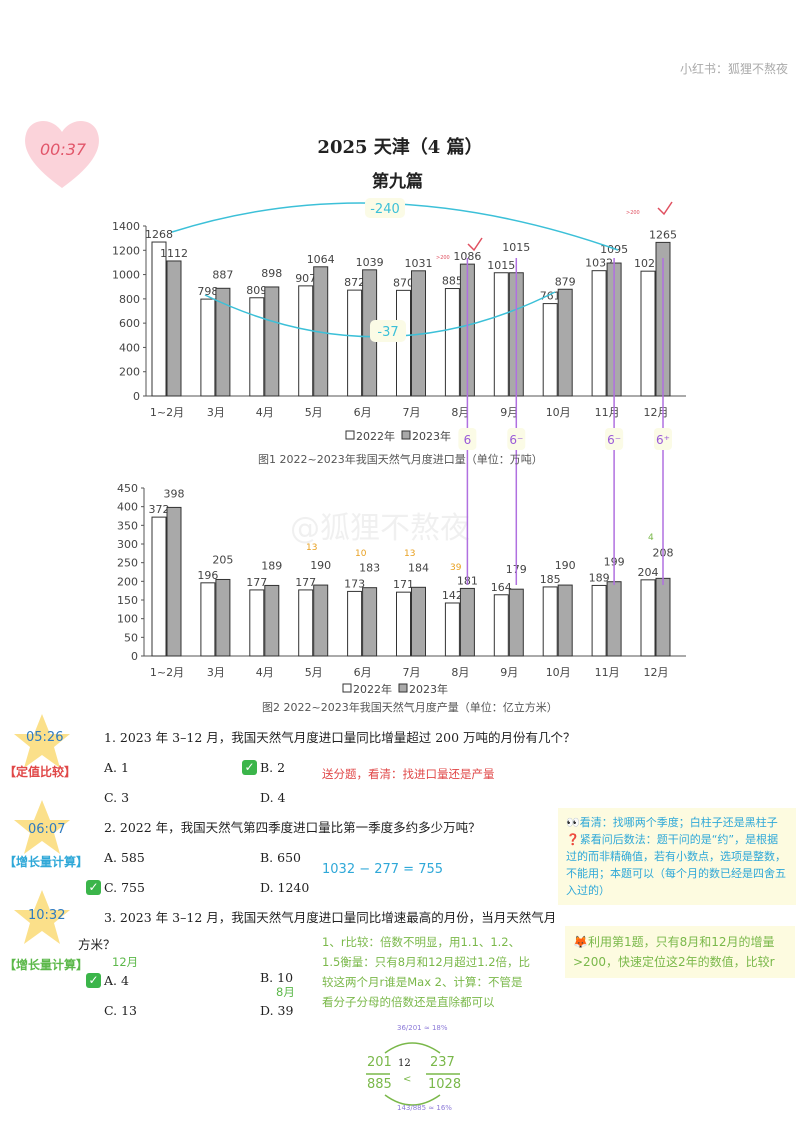 This screenshot has width=800, height=1130. Describe the element at coordinates (407, 1079) in the screenshot. I see `fraction-compare: <` at that location.